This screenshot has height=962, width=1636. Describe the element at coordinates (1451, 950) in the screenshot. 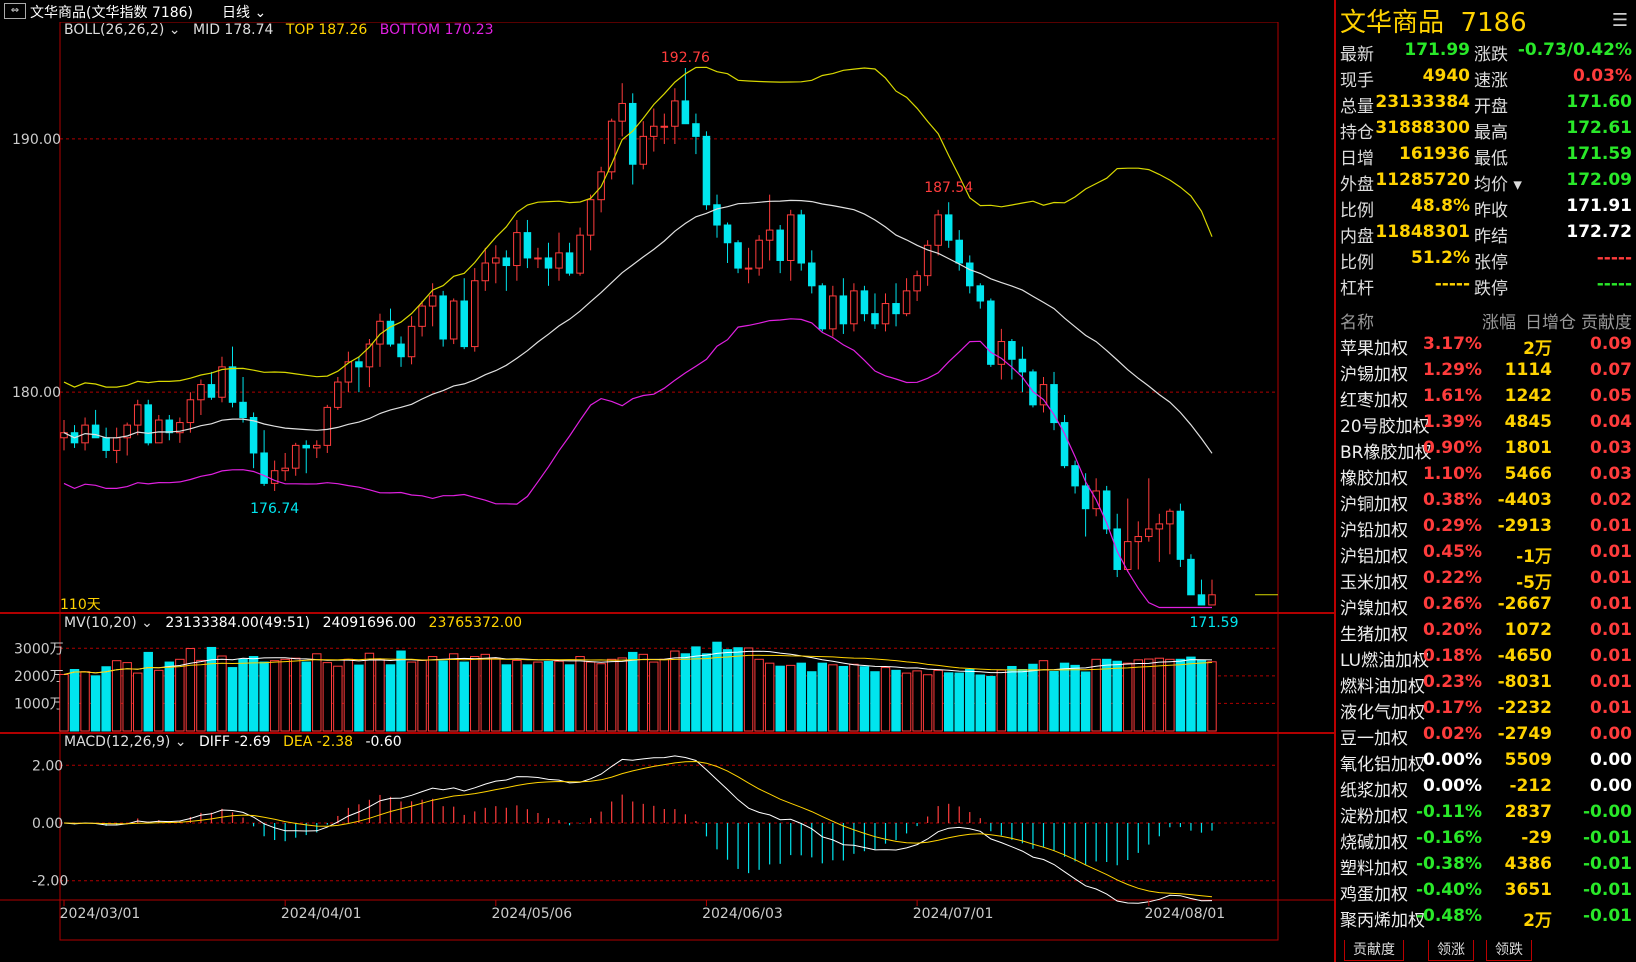

I see `tab-1: 领涨` at that location.